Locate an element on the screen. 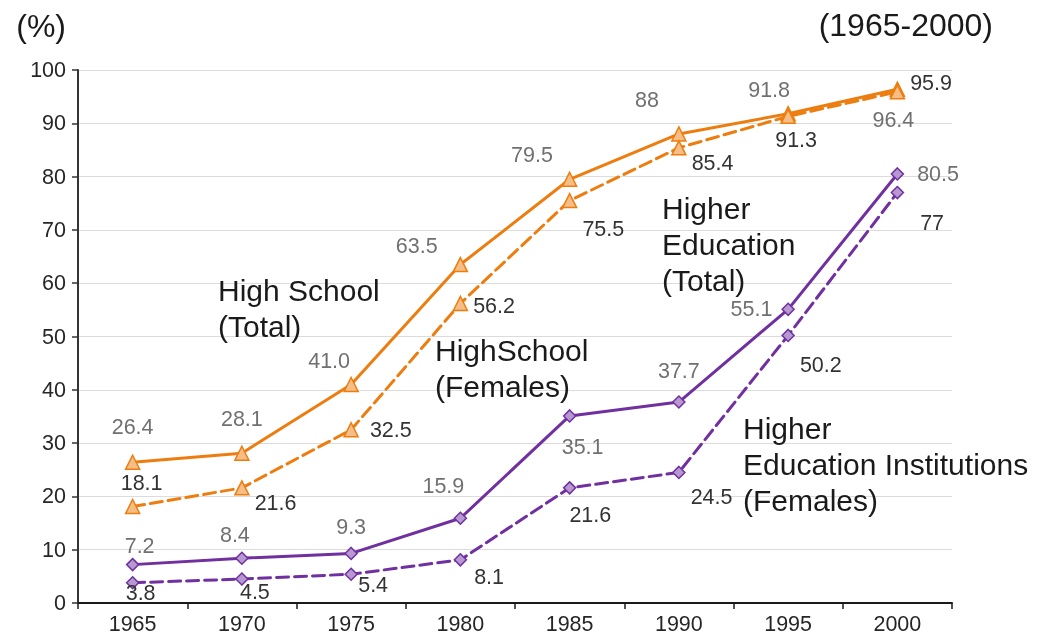  data-label: 32.5 is located at coordinates (390, 429).